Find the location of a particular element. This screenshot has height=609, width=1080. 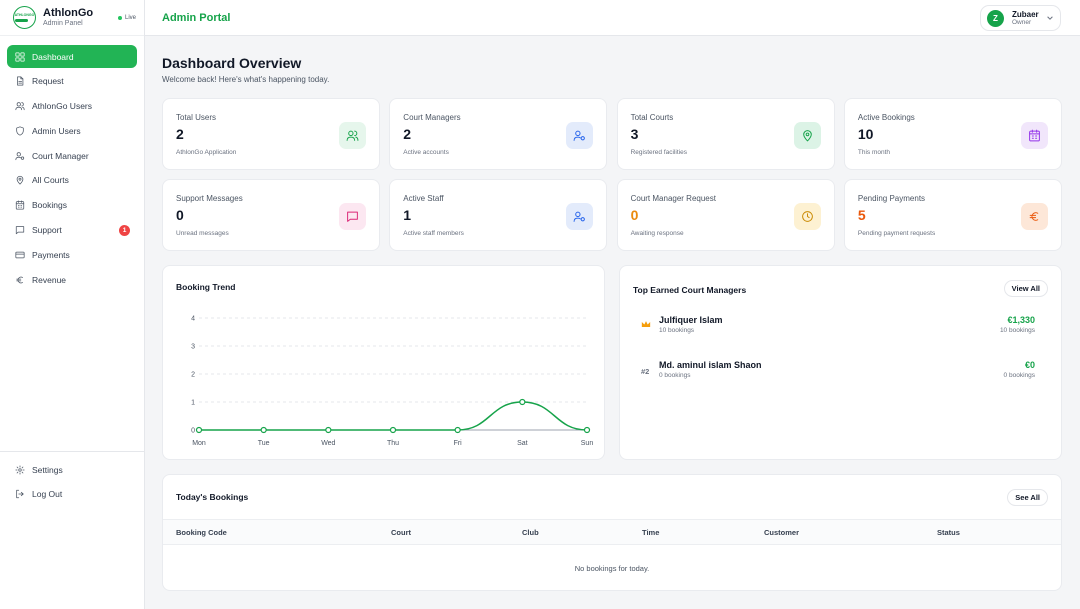

shield-icon is located at coordinates (20, 131).